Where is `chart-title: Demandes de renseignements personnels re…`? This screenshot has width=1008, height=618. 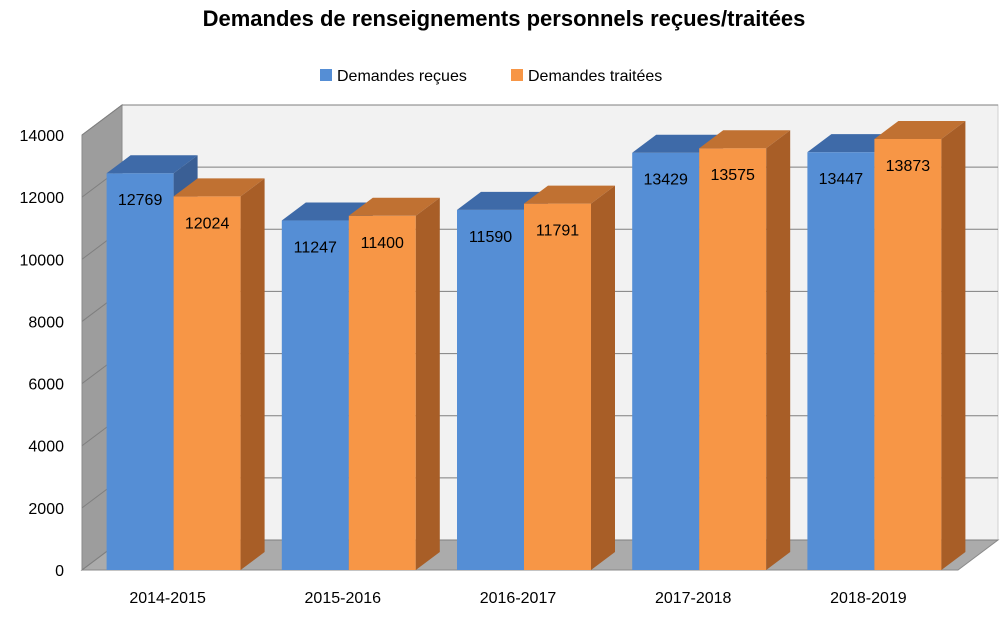
chart-title: Demandes de renseignements personnels re… is located at coordinates (504, 18).